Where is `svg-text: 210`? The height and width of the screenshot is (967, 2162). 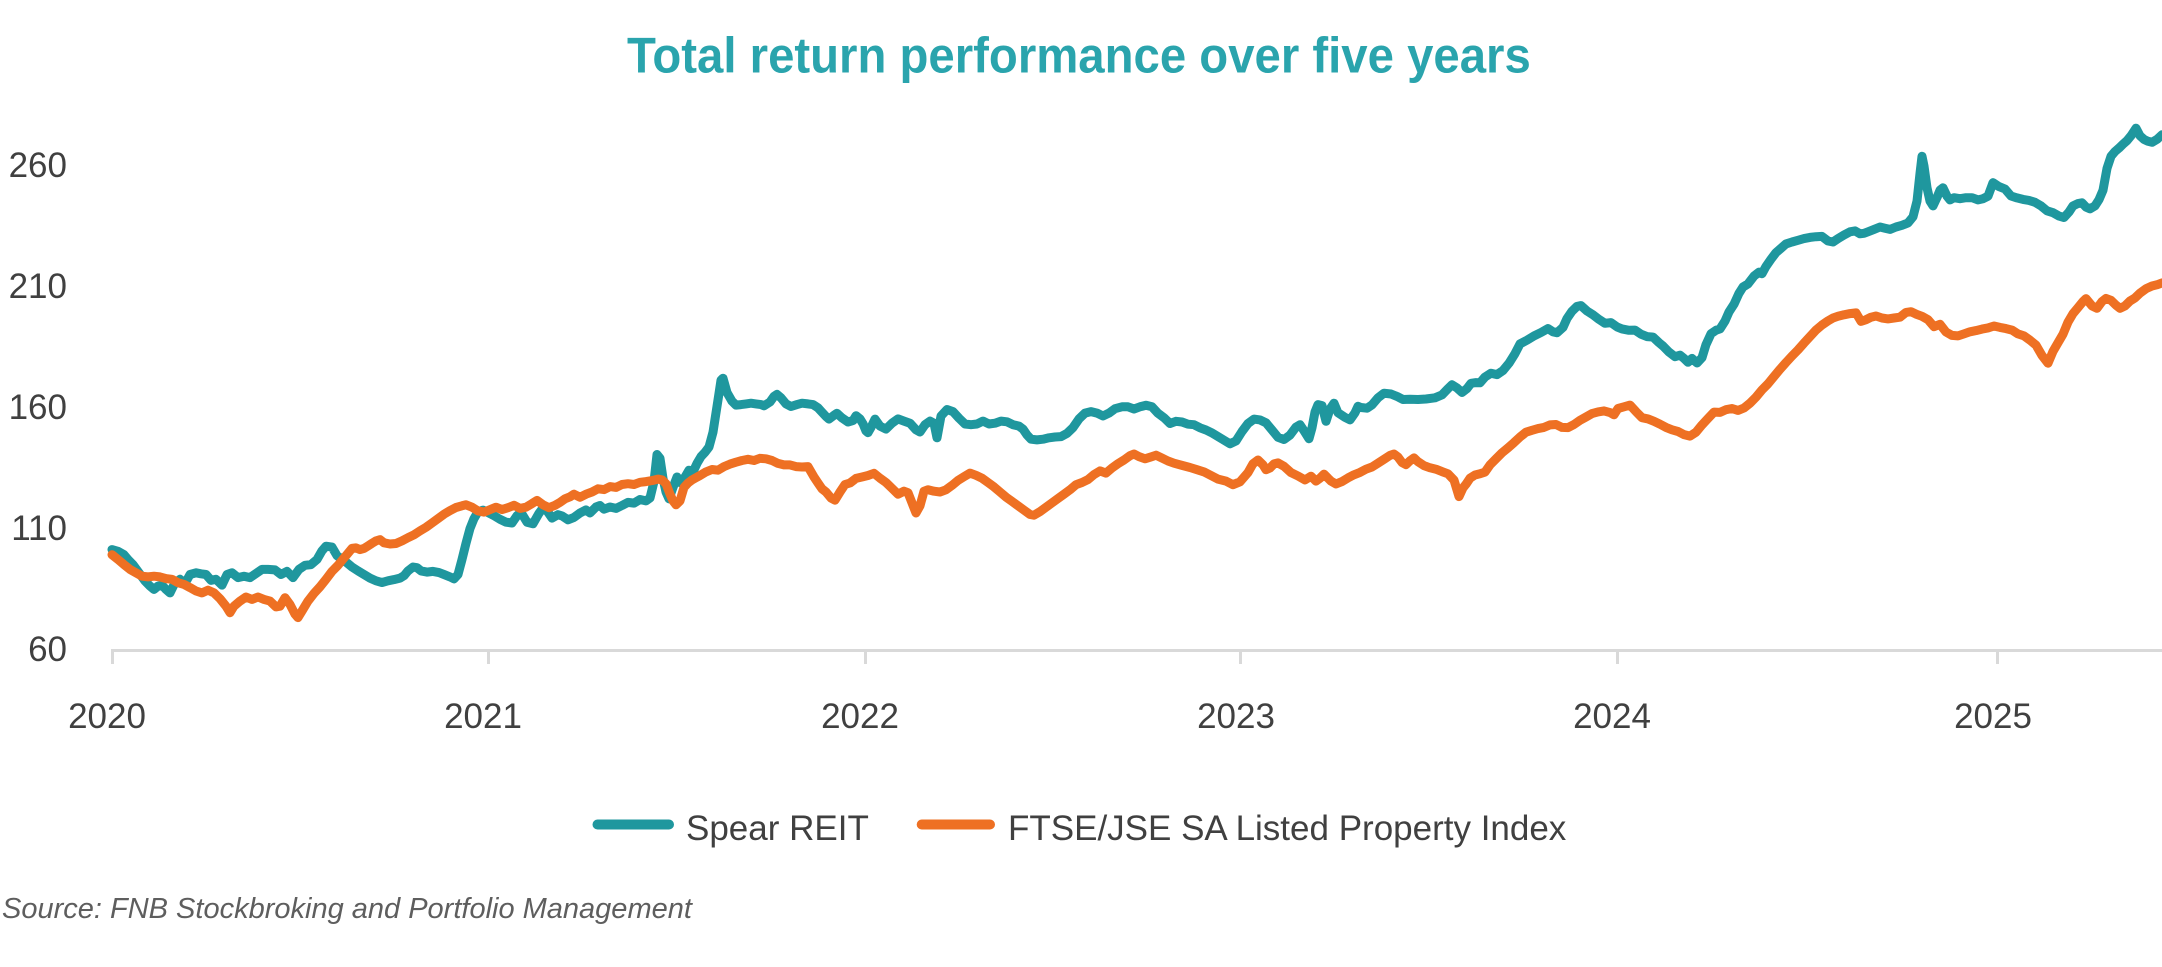
svg-text: 210 is located at coordinates (38, 286).